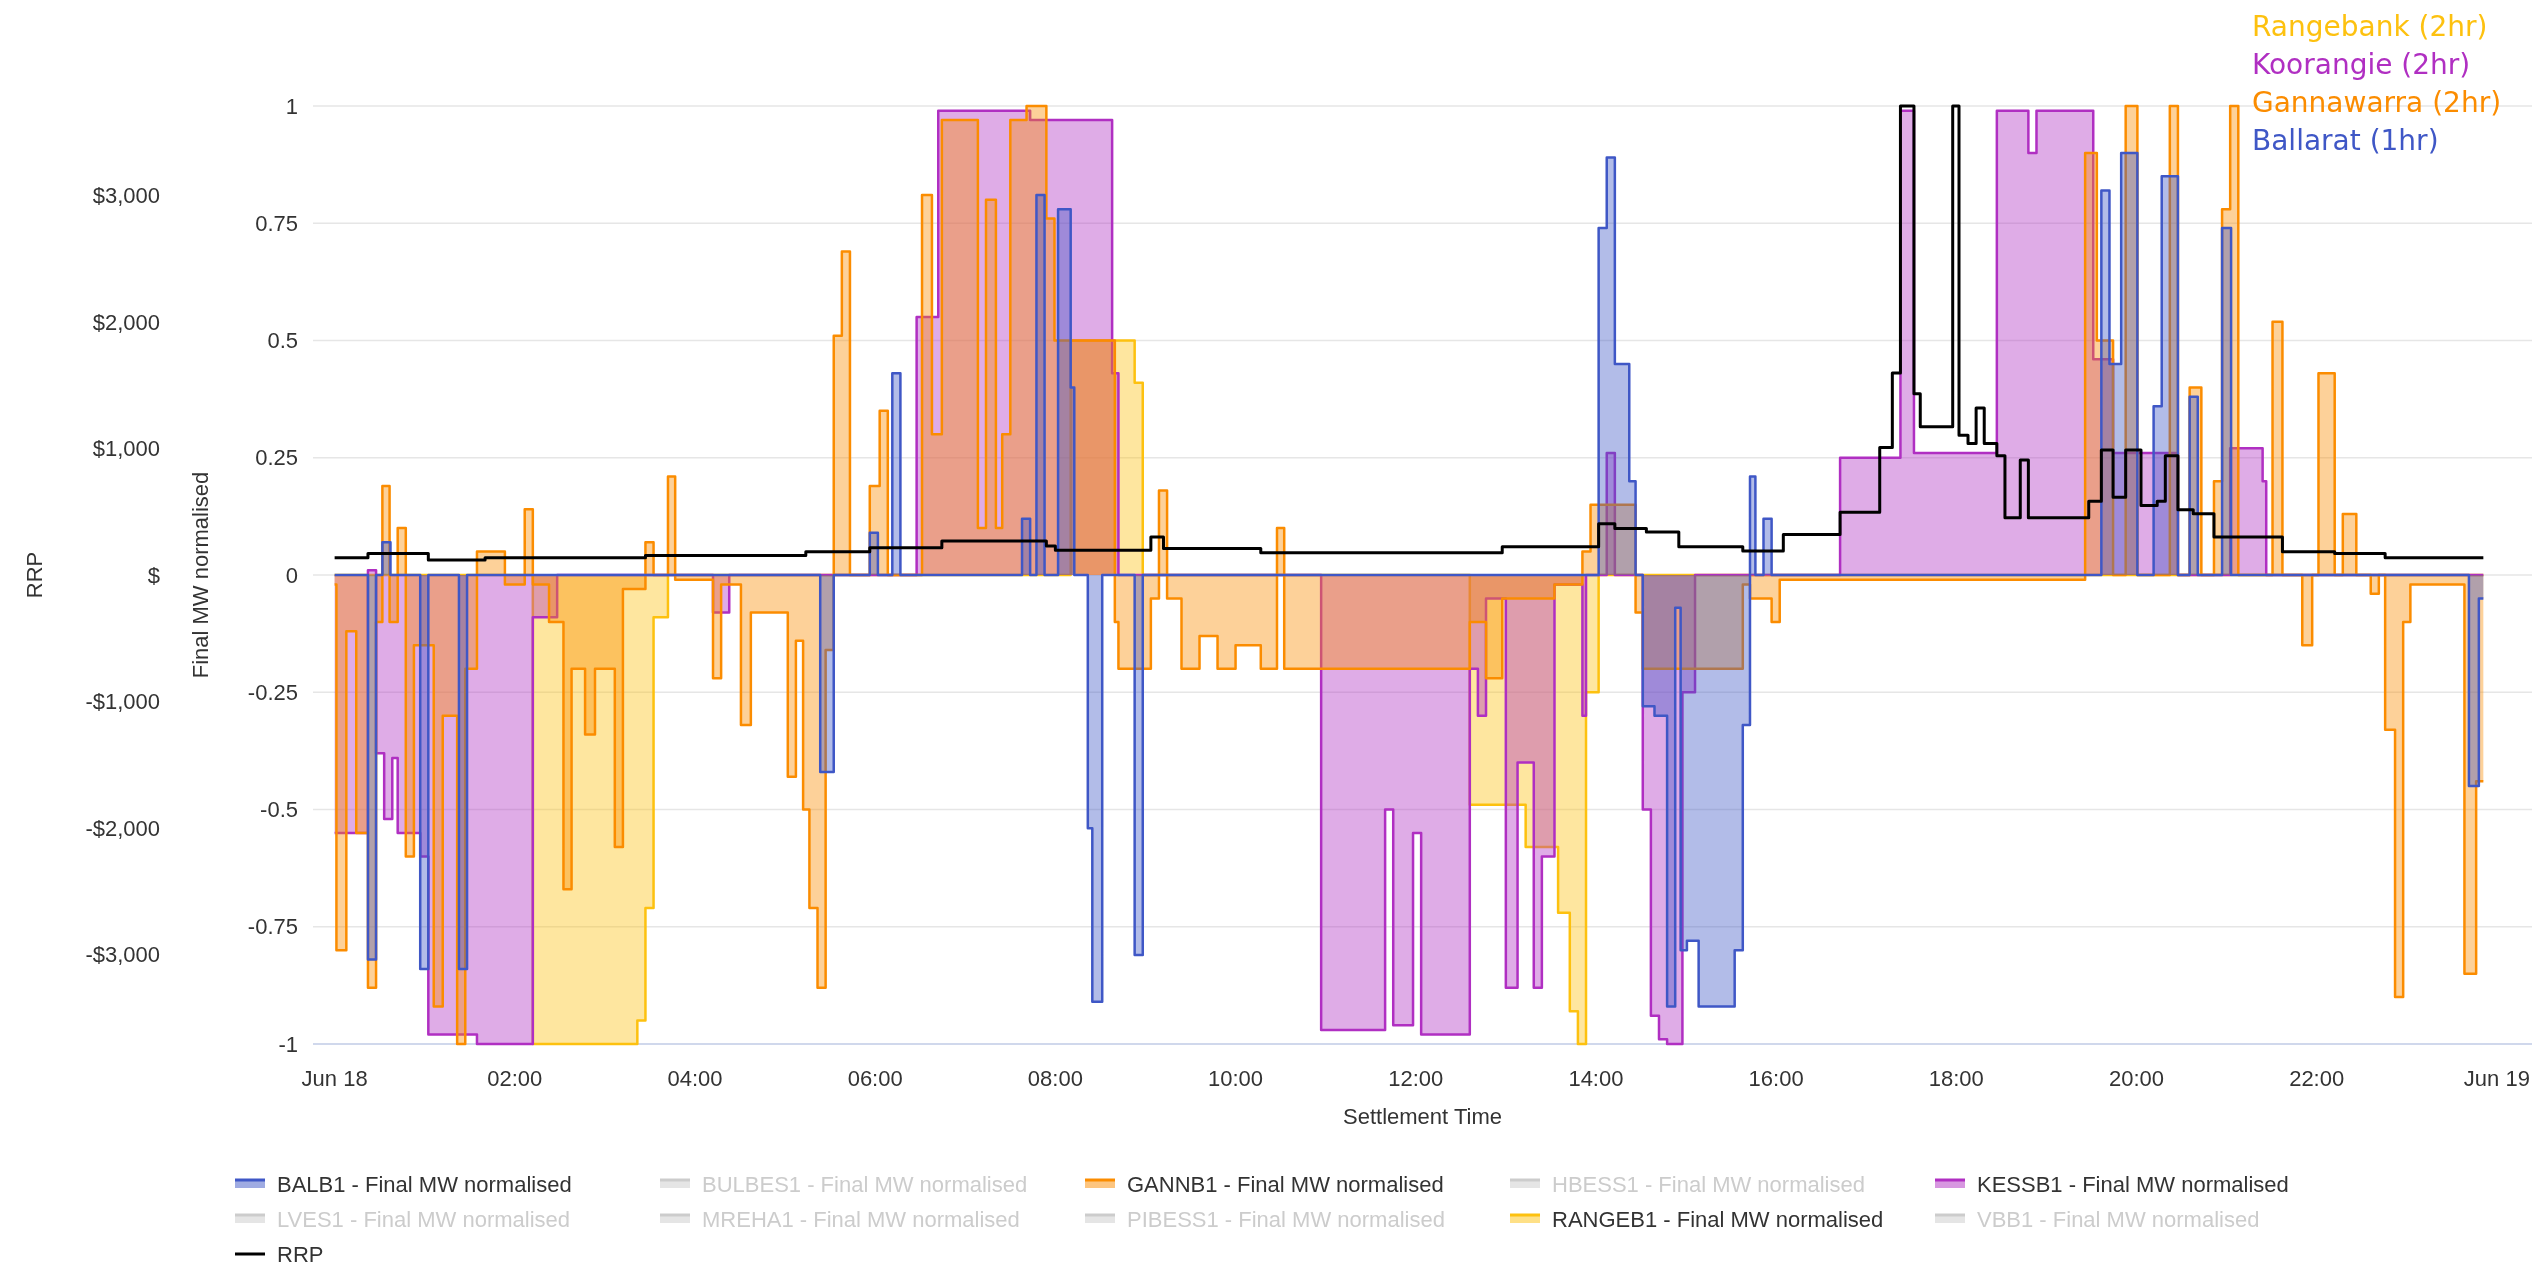 The height and width of the screenshot is (1269, 2544). I want to click on x-tick-label: 16:00, so click(1776, 1078).